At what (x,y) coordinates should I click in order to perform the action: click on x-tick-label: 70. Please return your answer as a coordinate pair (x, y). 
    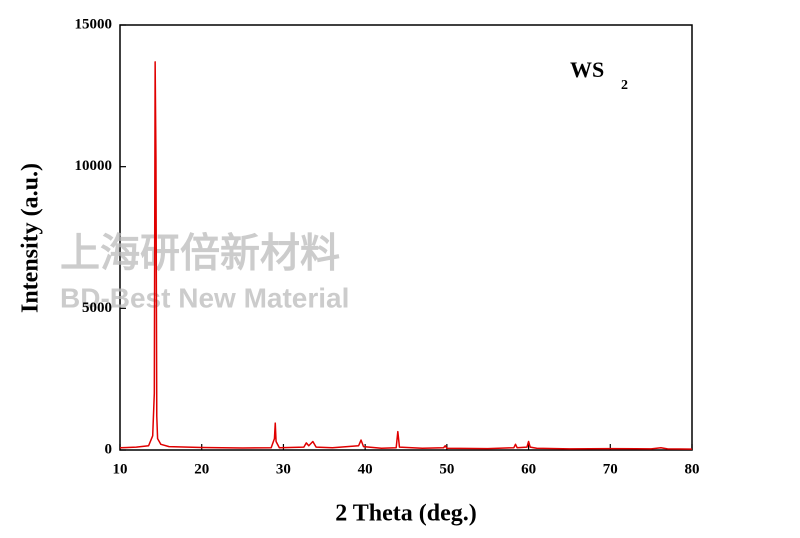
    Looking at the image, I should click on (610, 469).